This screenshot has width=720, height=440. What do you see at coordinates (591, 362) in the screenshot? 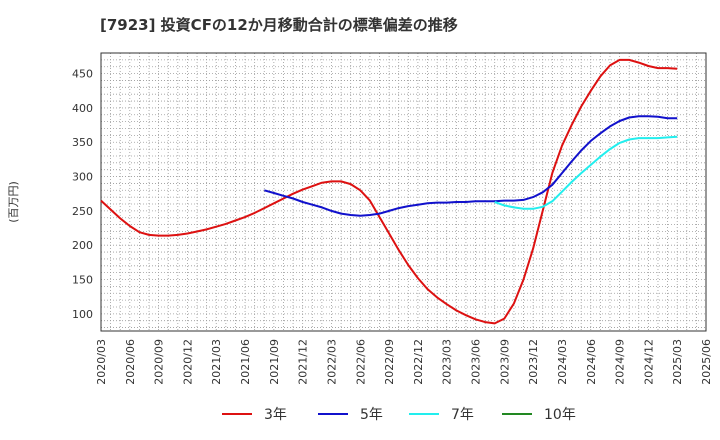
I see `x-tick-label: 2024/06` at bounding box center [591, 362].